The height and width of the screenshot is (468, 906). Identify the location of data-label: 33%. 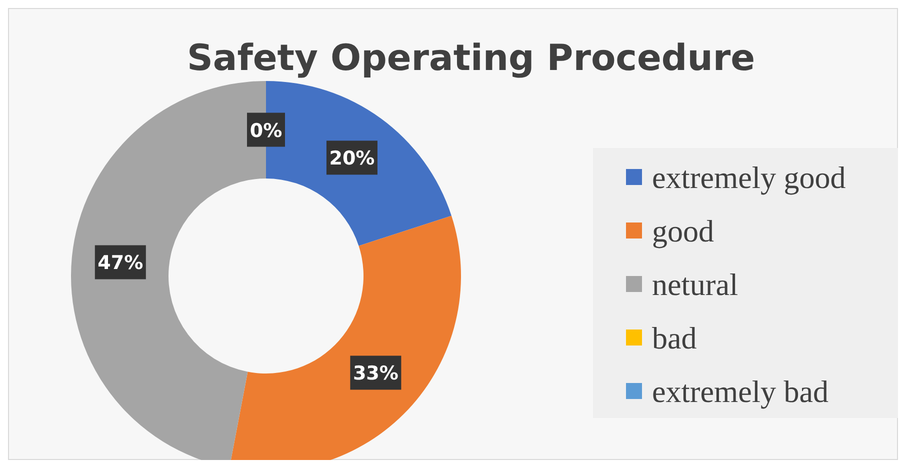
(375, 373).